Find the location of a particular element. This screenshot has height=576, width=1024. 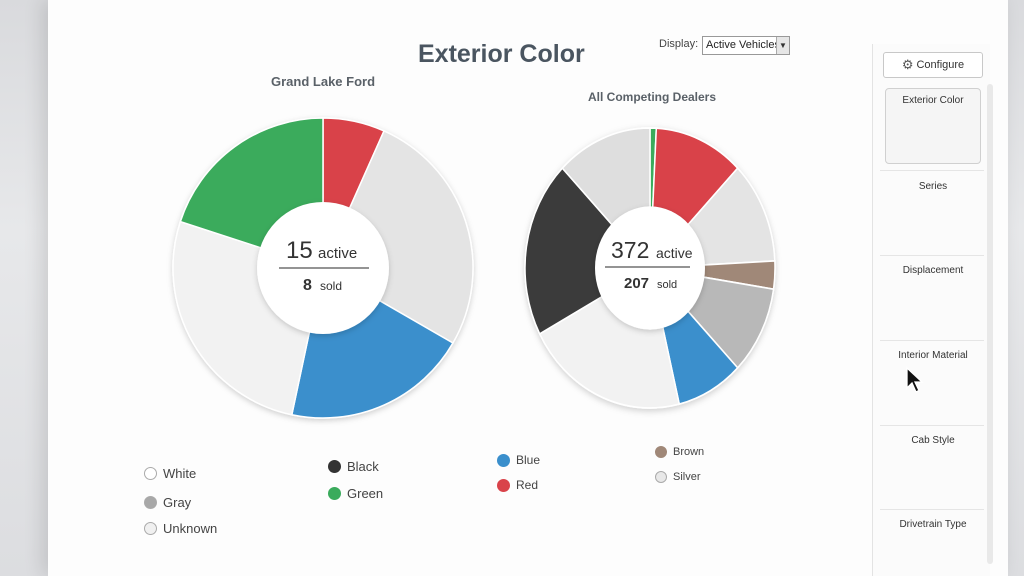

legend-item-unknown: Unknown is located at coordinates (180, 528).